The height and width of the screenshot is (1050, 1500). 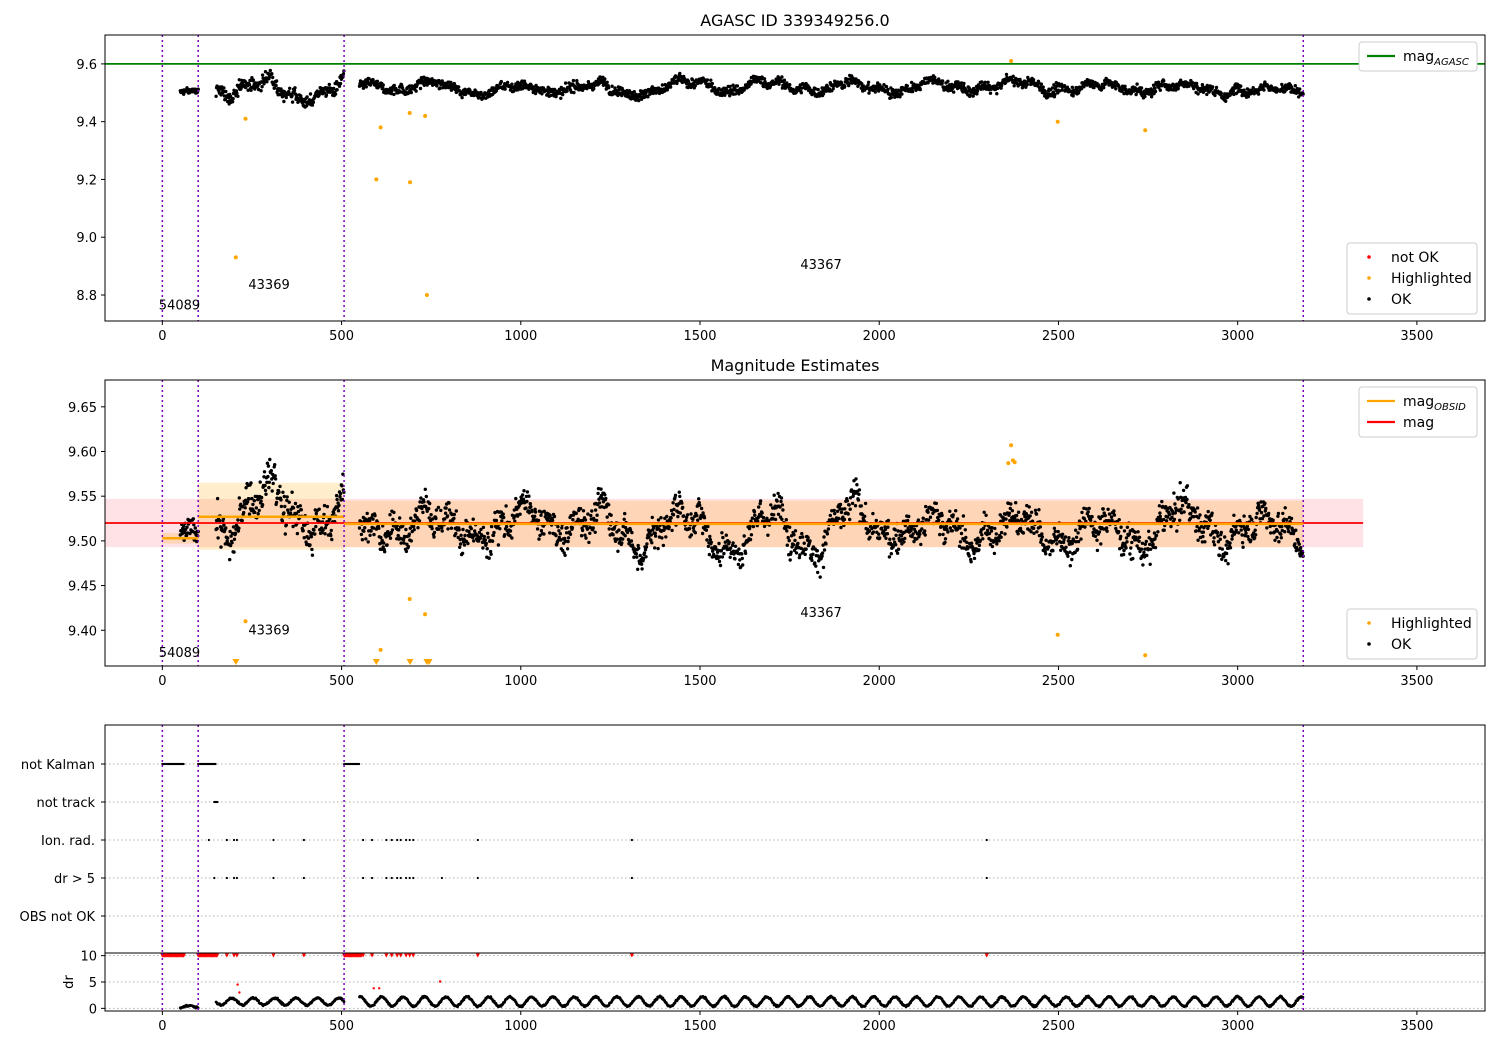 What do you see at coordinates (162, 336) in the screenshot?
I see `x-tick-label: 0` at bounding box center [162, 336].